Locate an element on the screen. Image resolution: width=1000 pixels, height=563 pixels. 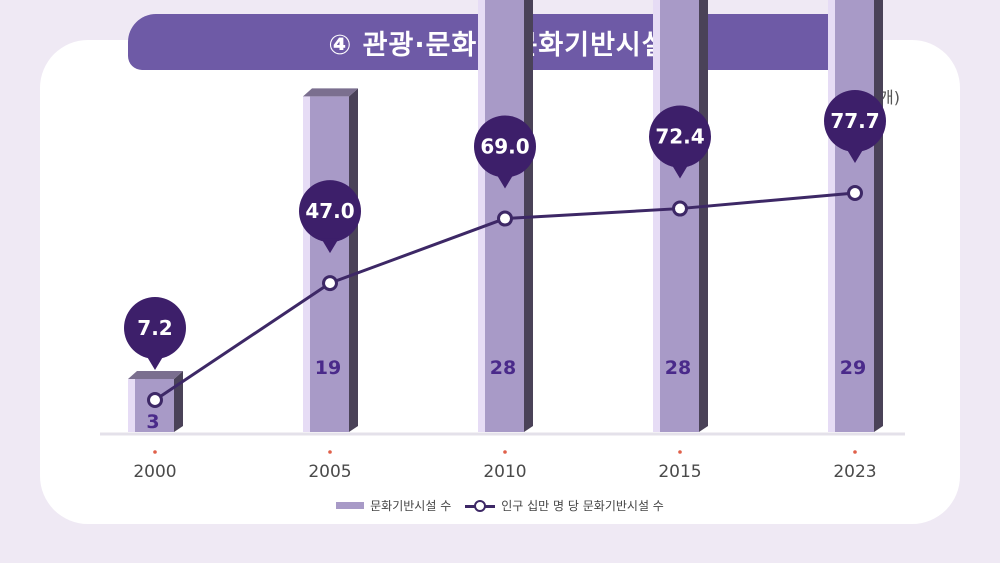
legend-bar-label: 문화기반시설 수 is located at coordinates (411, 506).